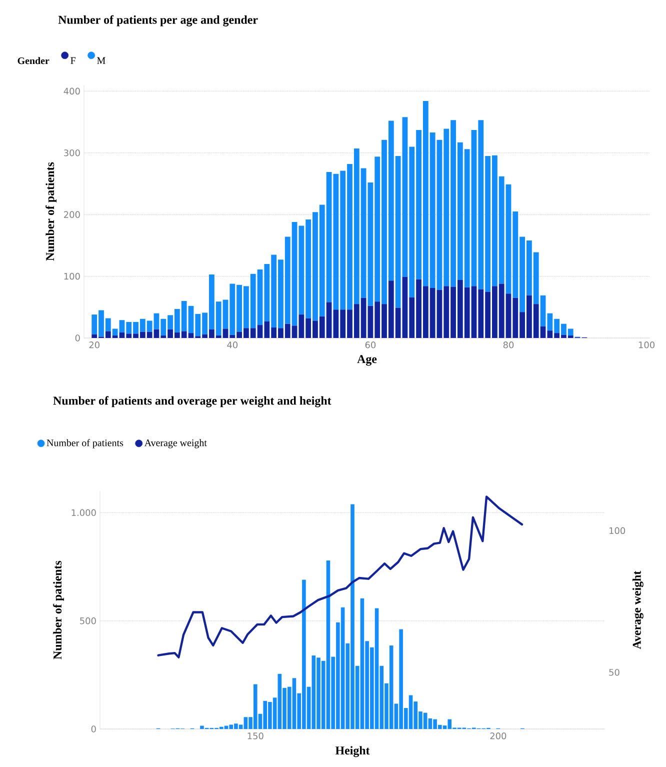  I want to click on y2-axis-title: Average weight, so click(638, 610).